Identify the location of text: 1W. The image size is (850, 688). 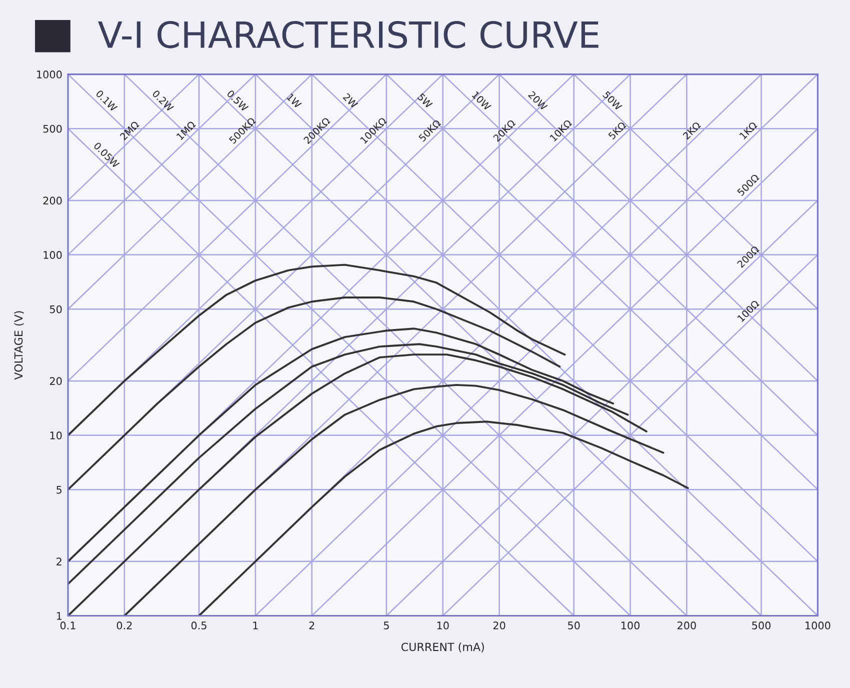
(294, 100).